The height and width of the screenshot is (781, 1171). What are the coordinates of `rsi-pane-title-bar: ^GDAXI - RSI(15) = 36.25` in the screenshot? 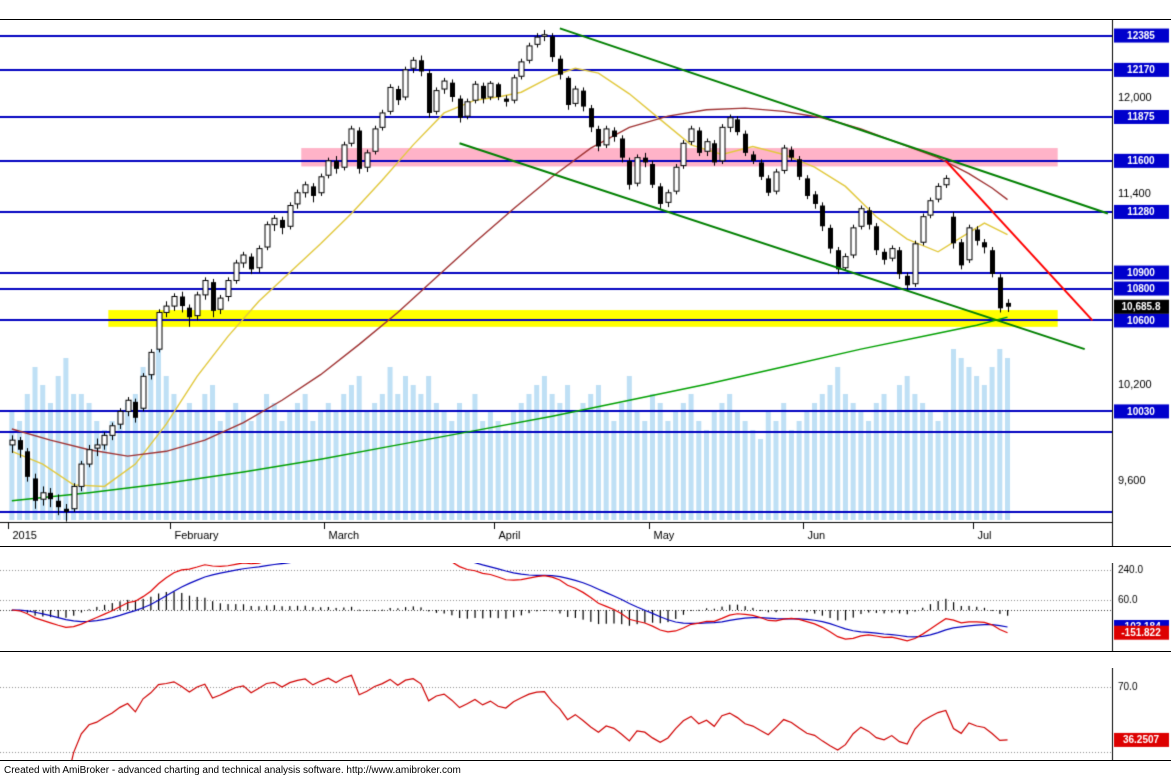 It's located at (585, 667).